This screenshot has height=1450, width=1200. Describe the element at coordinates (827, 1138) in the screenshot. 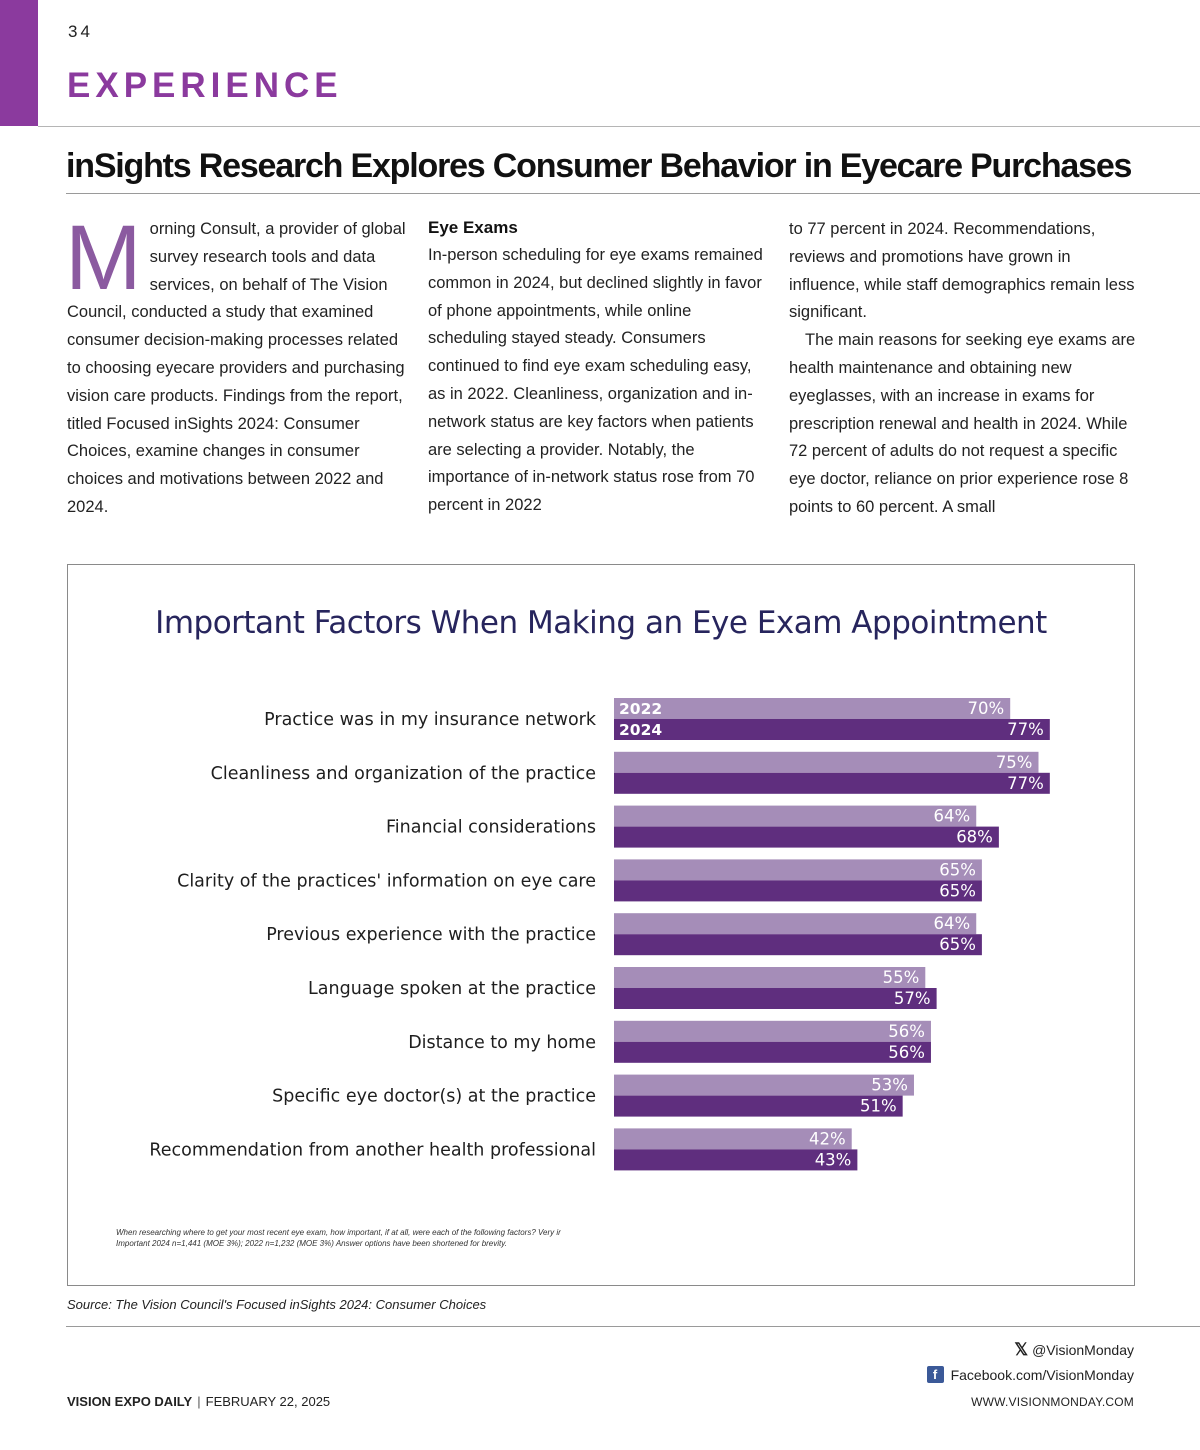

I see `value-label-2022: 42%` at that location.